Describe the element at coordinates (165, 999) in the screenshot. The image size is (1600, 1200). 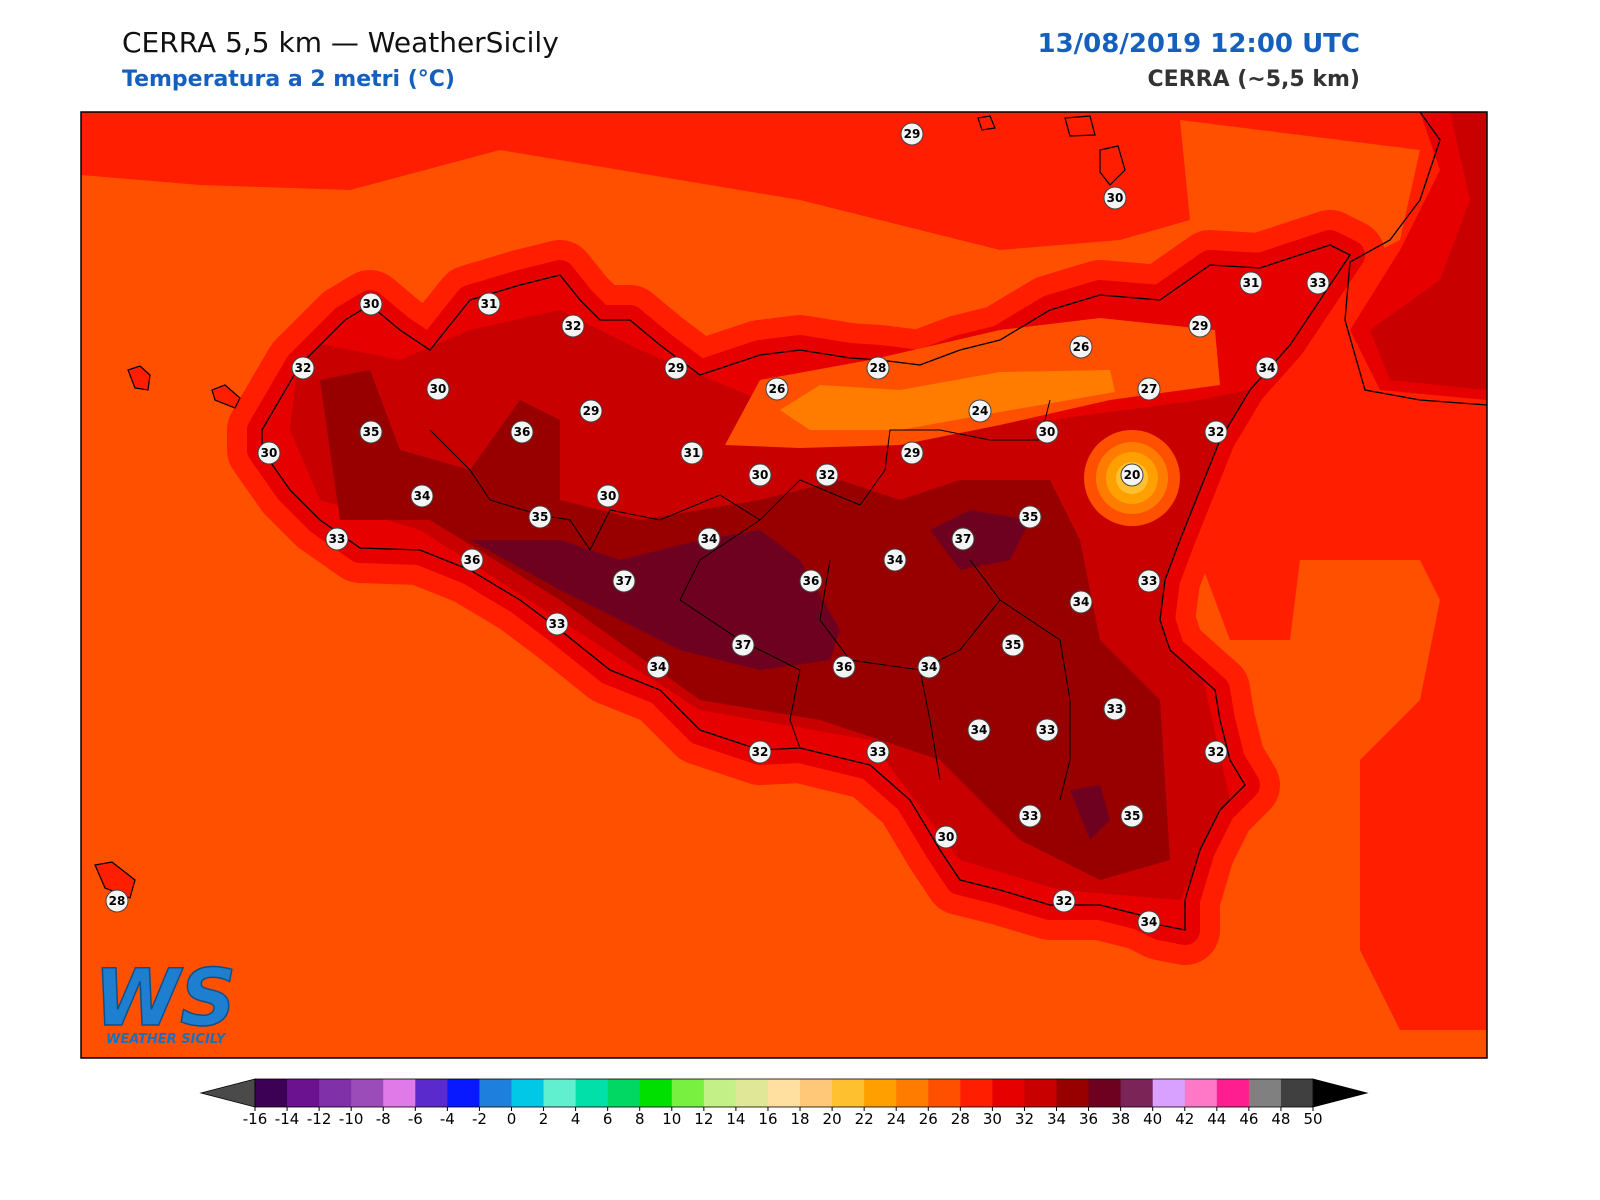
I see `logo-mark: WS` at that location.